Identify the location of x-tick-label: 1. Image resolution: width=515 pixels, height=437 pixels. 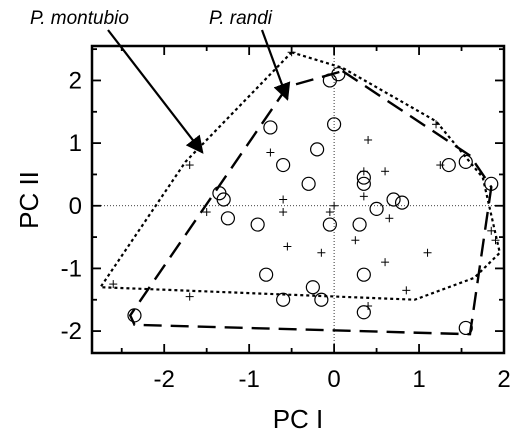
(418, 379).